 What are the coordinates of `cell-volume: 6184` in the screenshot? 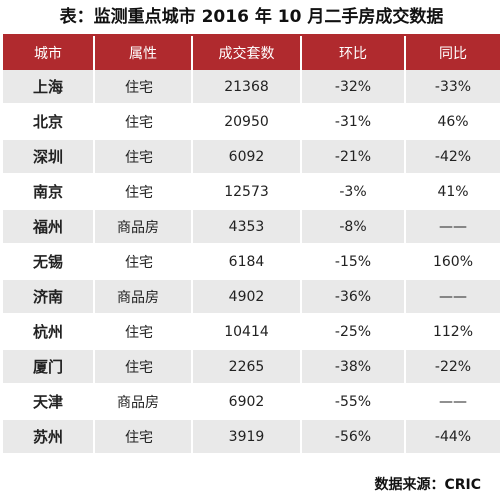 It's located at (247, 262).